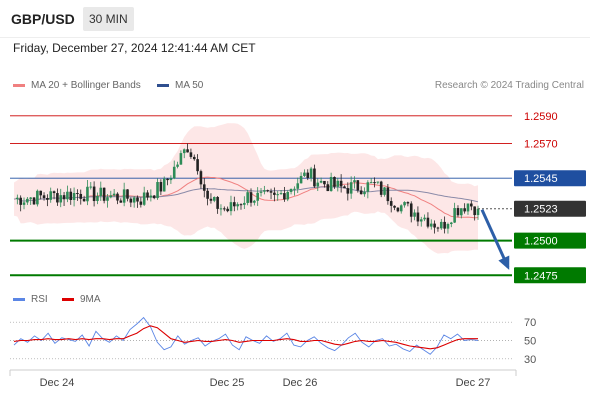 This screenshot has width=590, height=400. I want to click on chart-header: GBP/USD 30 MIN, so click(295, 19).